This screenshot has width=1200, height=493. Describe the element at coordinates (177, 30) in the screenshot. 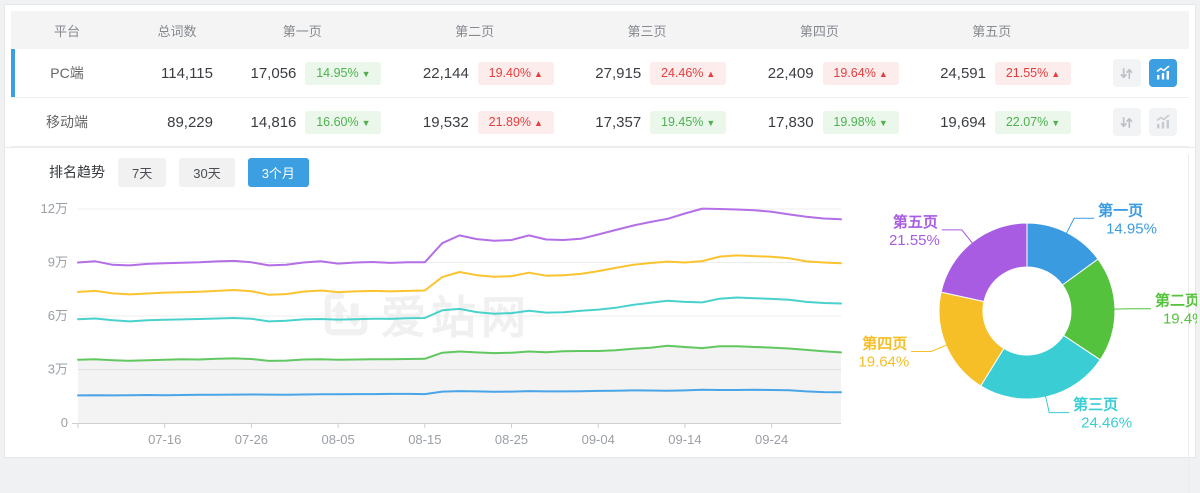

I see `header-total-words: 总词数` at that location.